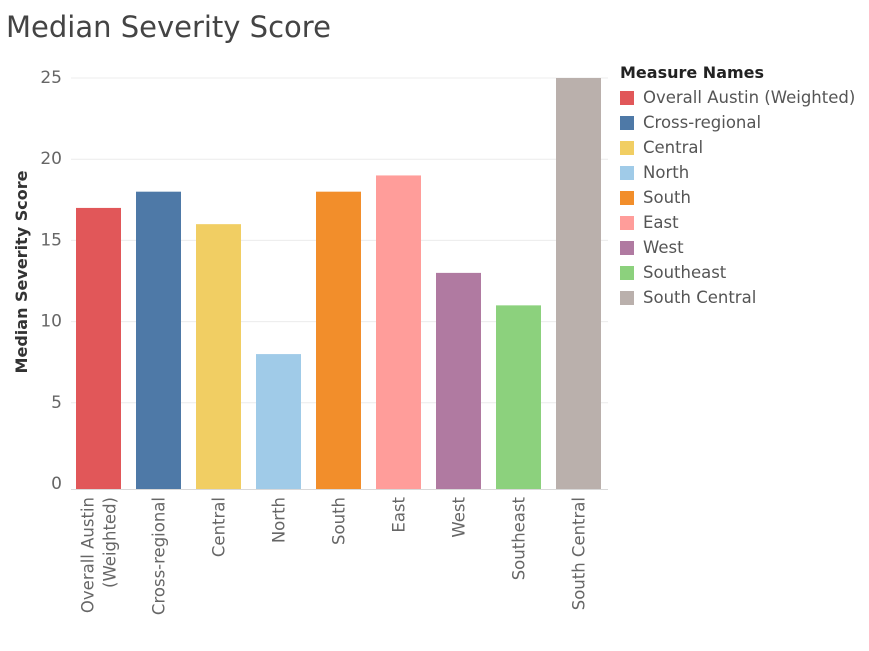 The width and height of the screenshot is (869, 651). Describe the element at coordinates (692, 72) in the screenshot. I see `legend-title: Measure Names` at that location.